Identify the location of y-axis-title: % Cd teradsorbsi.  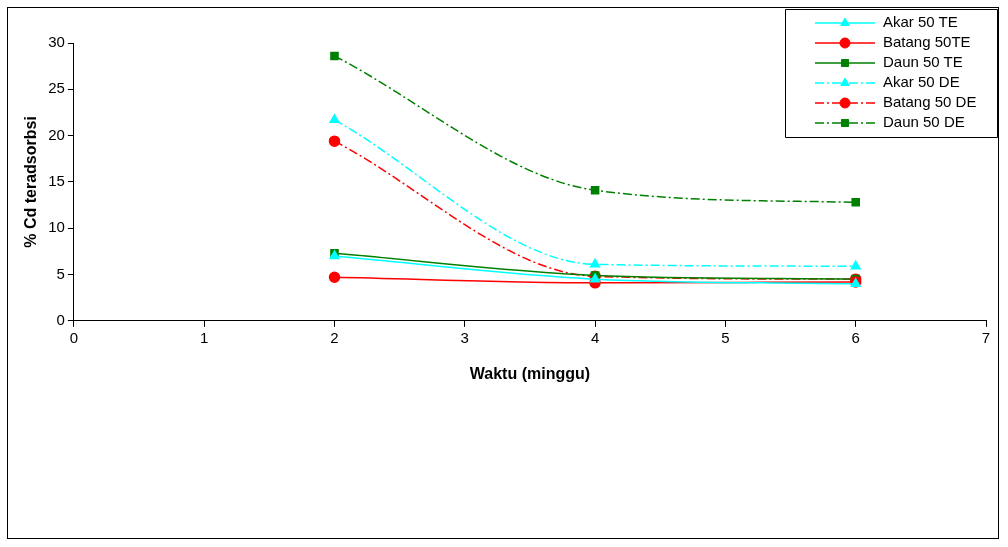
(31, 182).